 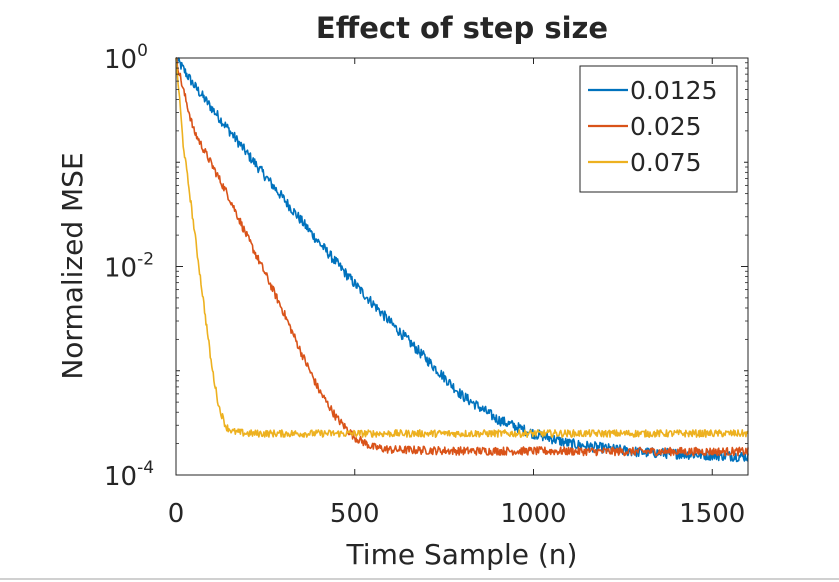 I want to click on legend-box, so click(x=658, y=129).